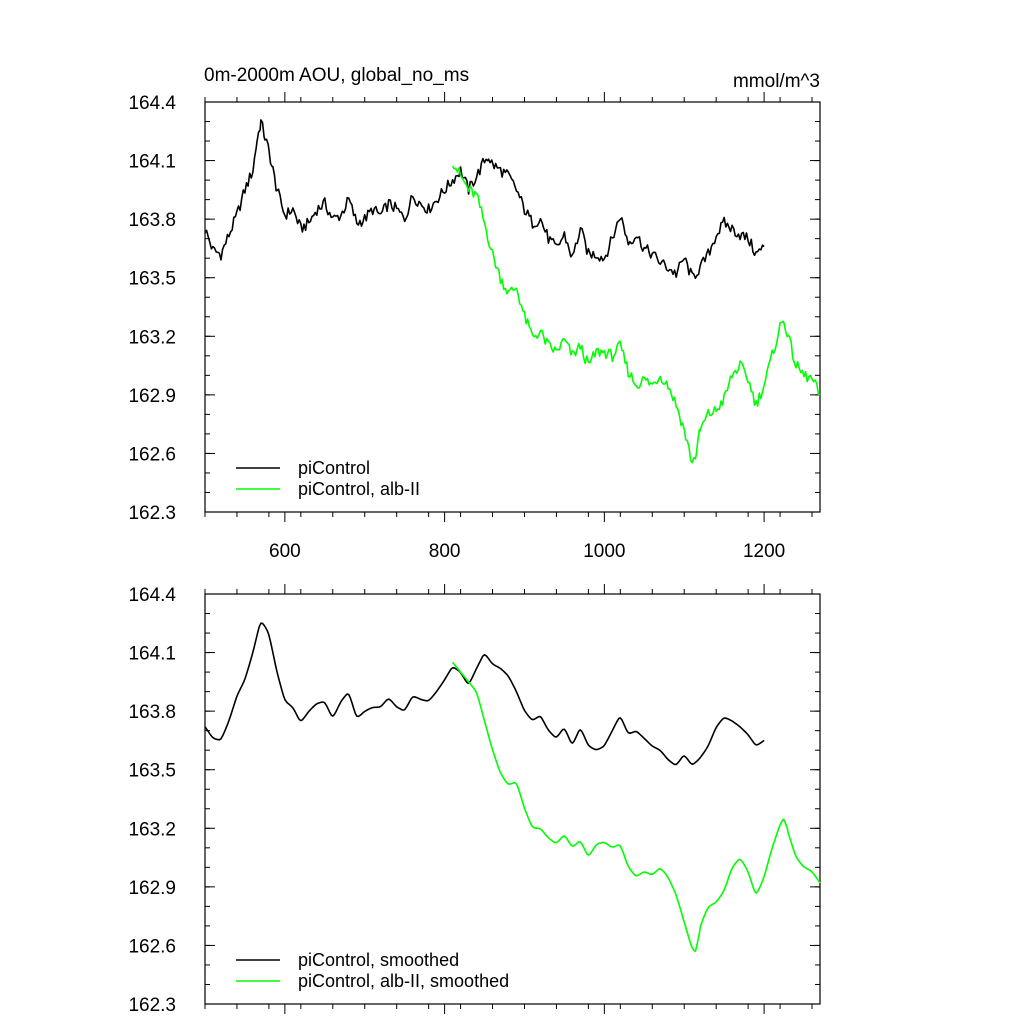 This screenshot has height=1024, width=1024. What do you see at coordinates (334, 468) in the screenshot?
I see `legend-label: piControl` at bounding box center [334, 468].